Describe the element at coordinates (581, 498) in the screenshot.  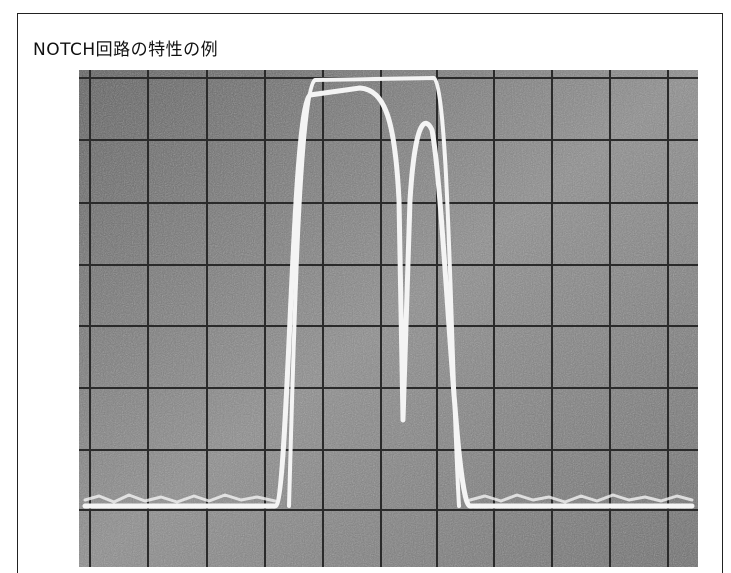
I see `noise-floor-right` at that location.